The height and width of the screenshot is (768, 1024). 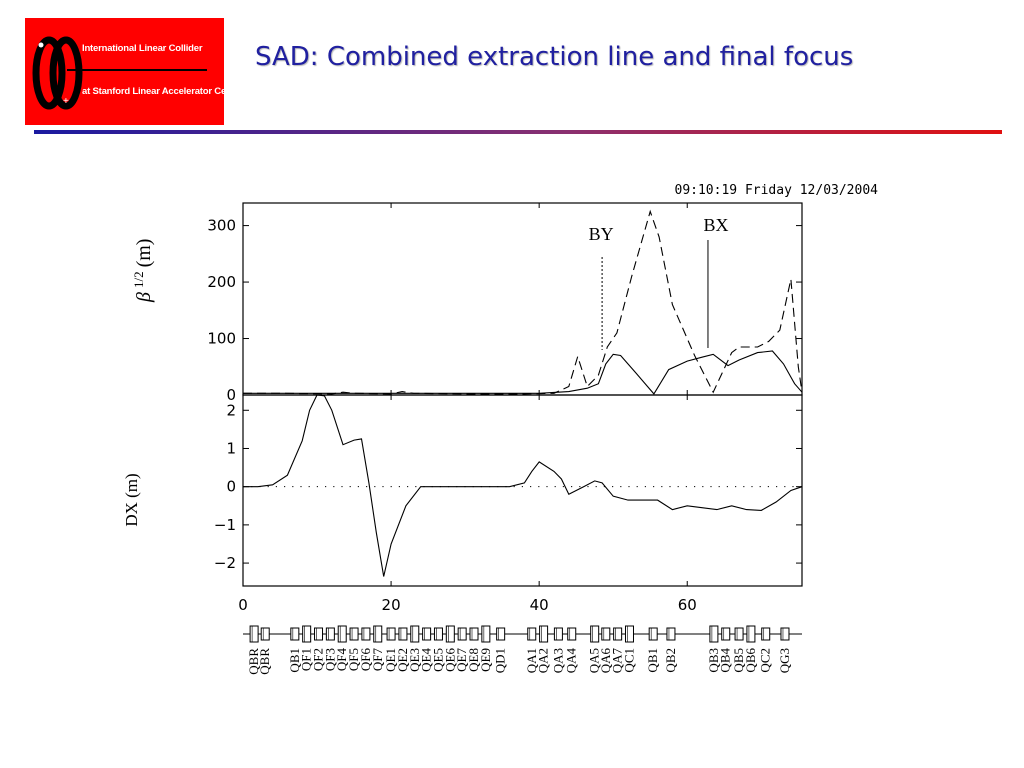 I want to click on x-tick-label: 60, so click(x=687, y=605).